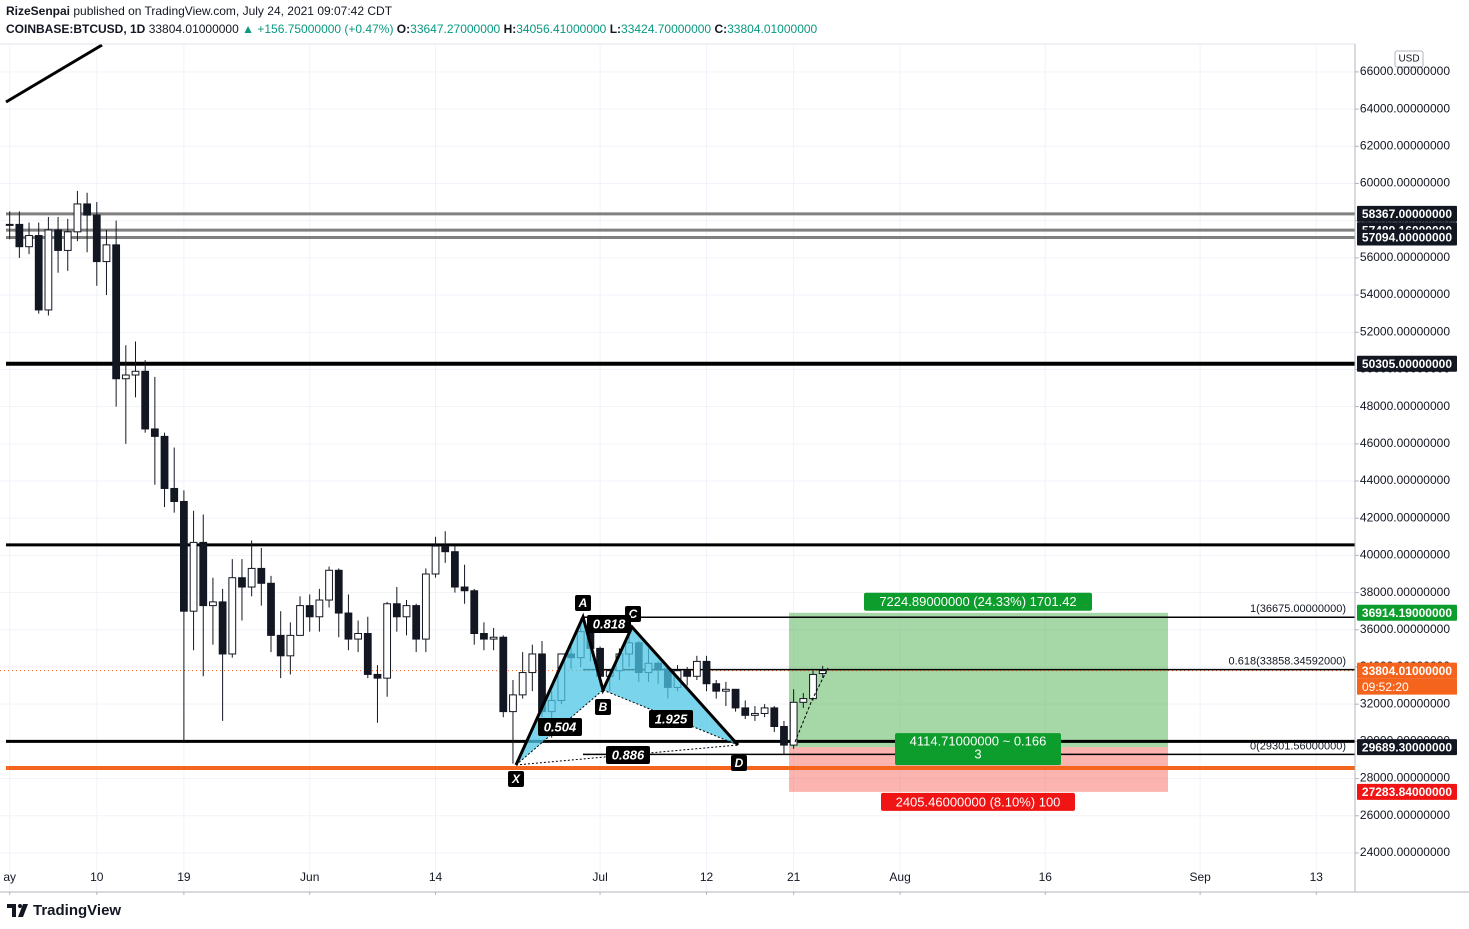 This screenshot has width=1469, height=929. I want to click on fib-label: 0(29301.56000000), so click(1298, 746).